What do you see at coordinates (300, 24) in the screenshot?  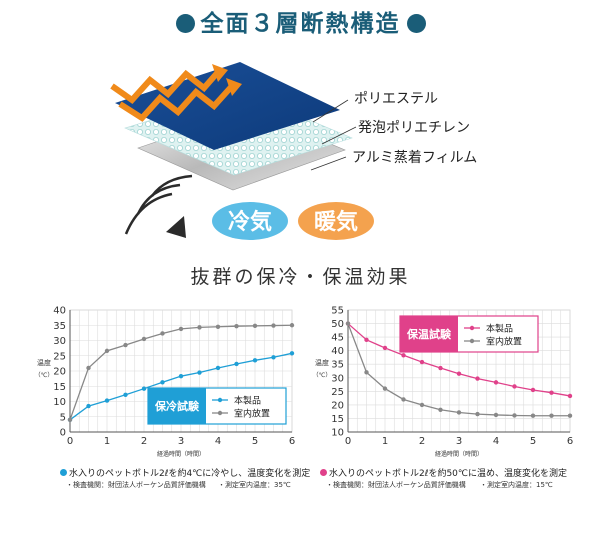 I see `page-title: 全面３層断熱構造` at bounding box center [300, 24].